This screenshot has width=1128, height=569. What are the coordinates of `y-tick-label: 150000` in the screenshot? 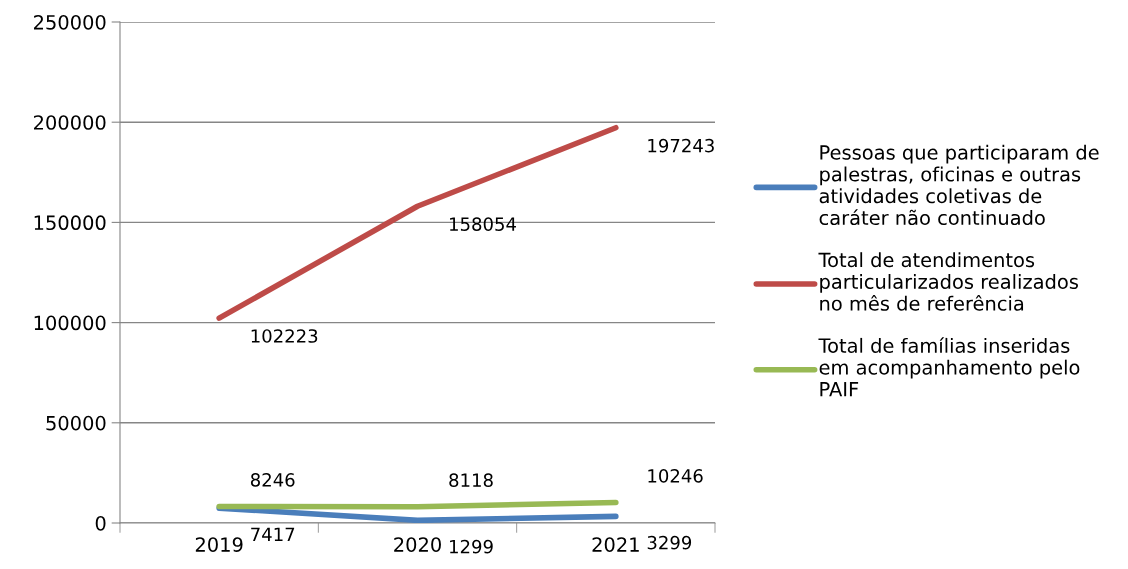 It's located at (70, 223).